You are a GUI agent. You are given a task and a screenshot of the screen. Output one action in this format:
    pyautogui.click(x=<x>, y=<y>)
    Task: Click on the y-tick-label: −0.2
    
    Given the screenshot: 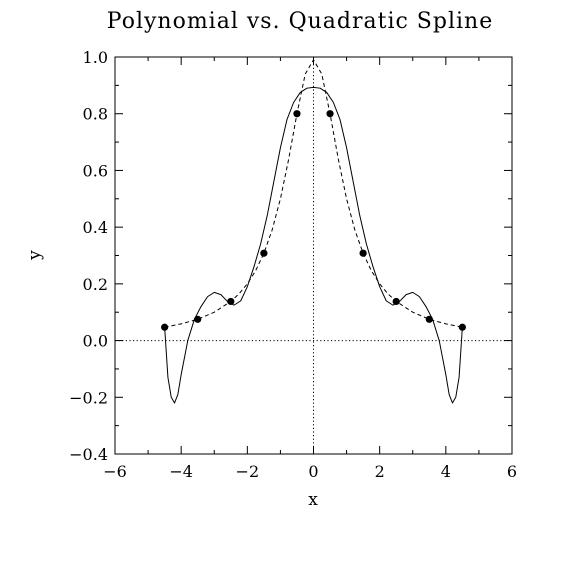 What is the action you would take?
    pyautogui.click(x=88, y=397)
    